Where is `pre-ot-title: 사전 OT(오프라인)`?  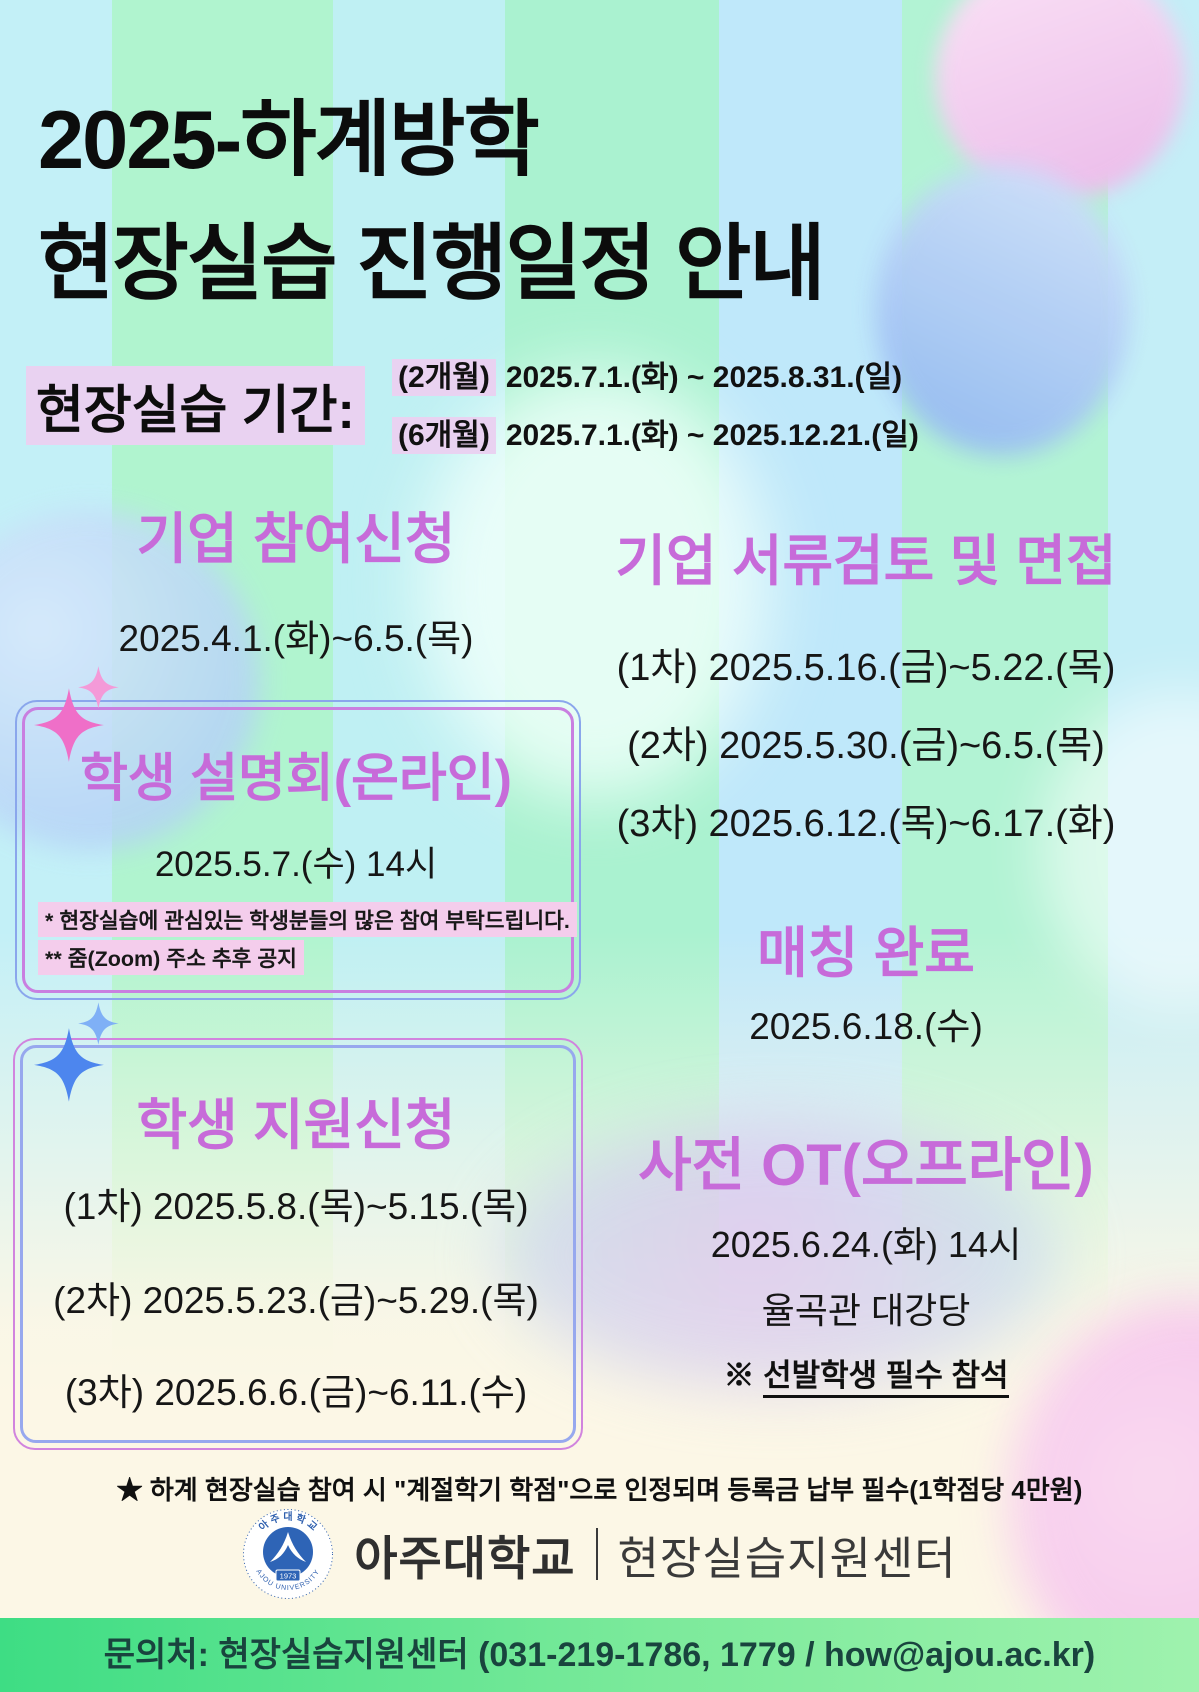
pre-ot-title: 사전 OT(오프라인) is located at coordinates (866, 1160).